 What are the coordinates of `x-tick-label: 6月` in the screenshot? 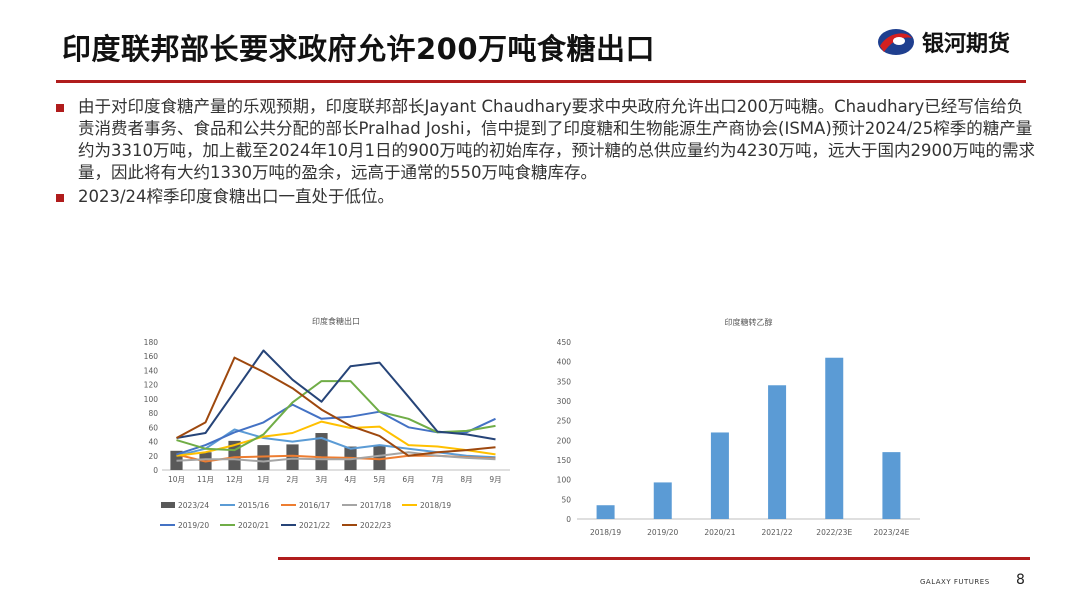 It's located at (408, 479).